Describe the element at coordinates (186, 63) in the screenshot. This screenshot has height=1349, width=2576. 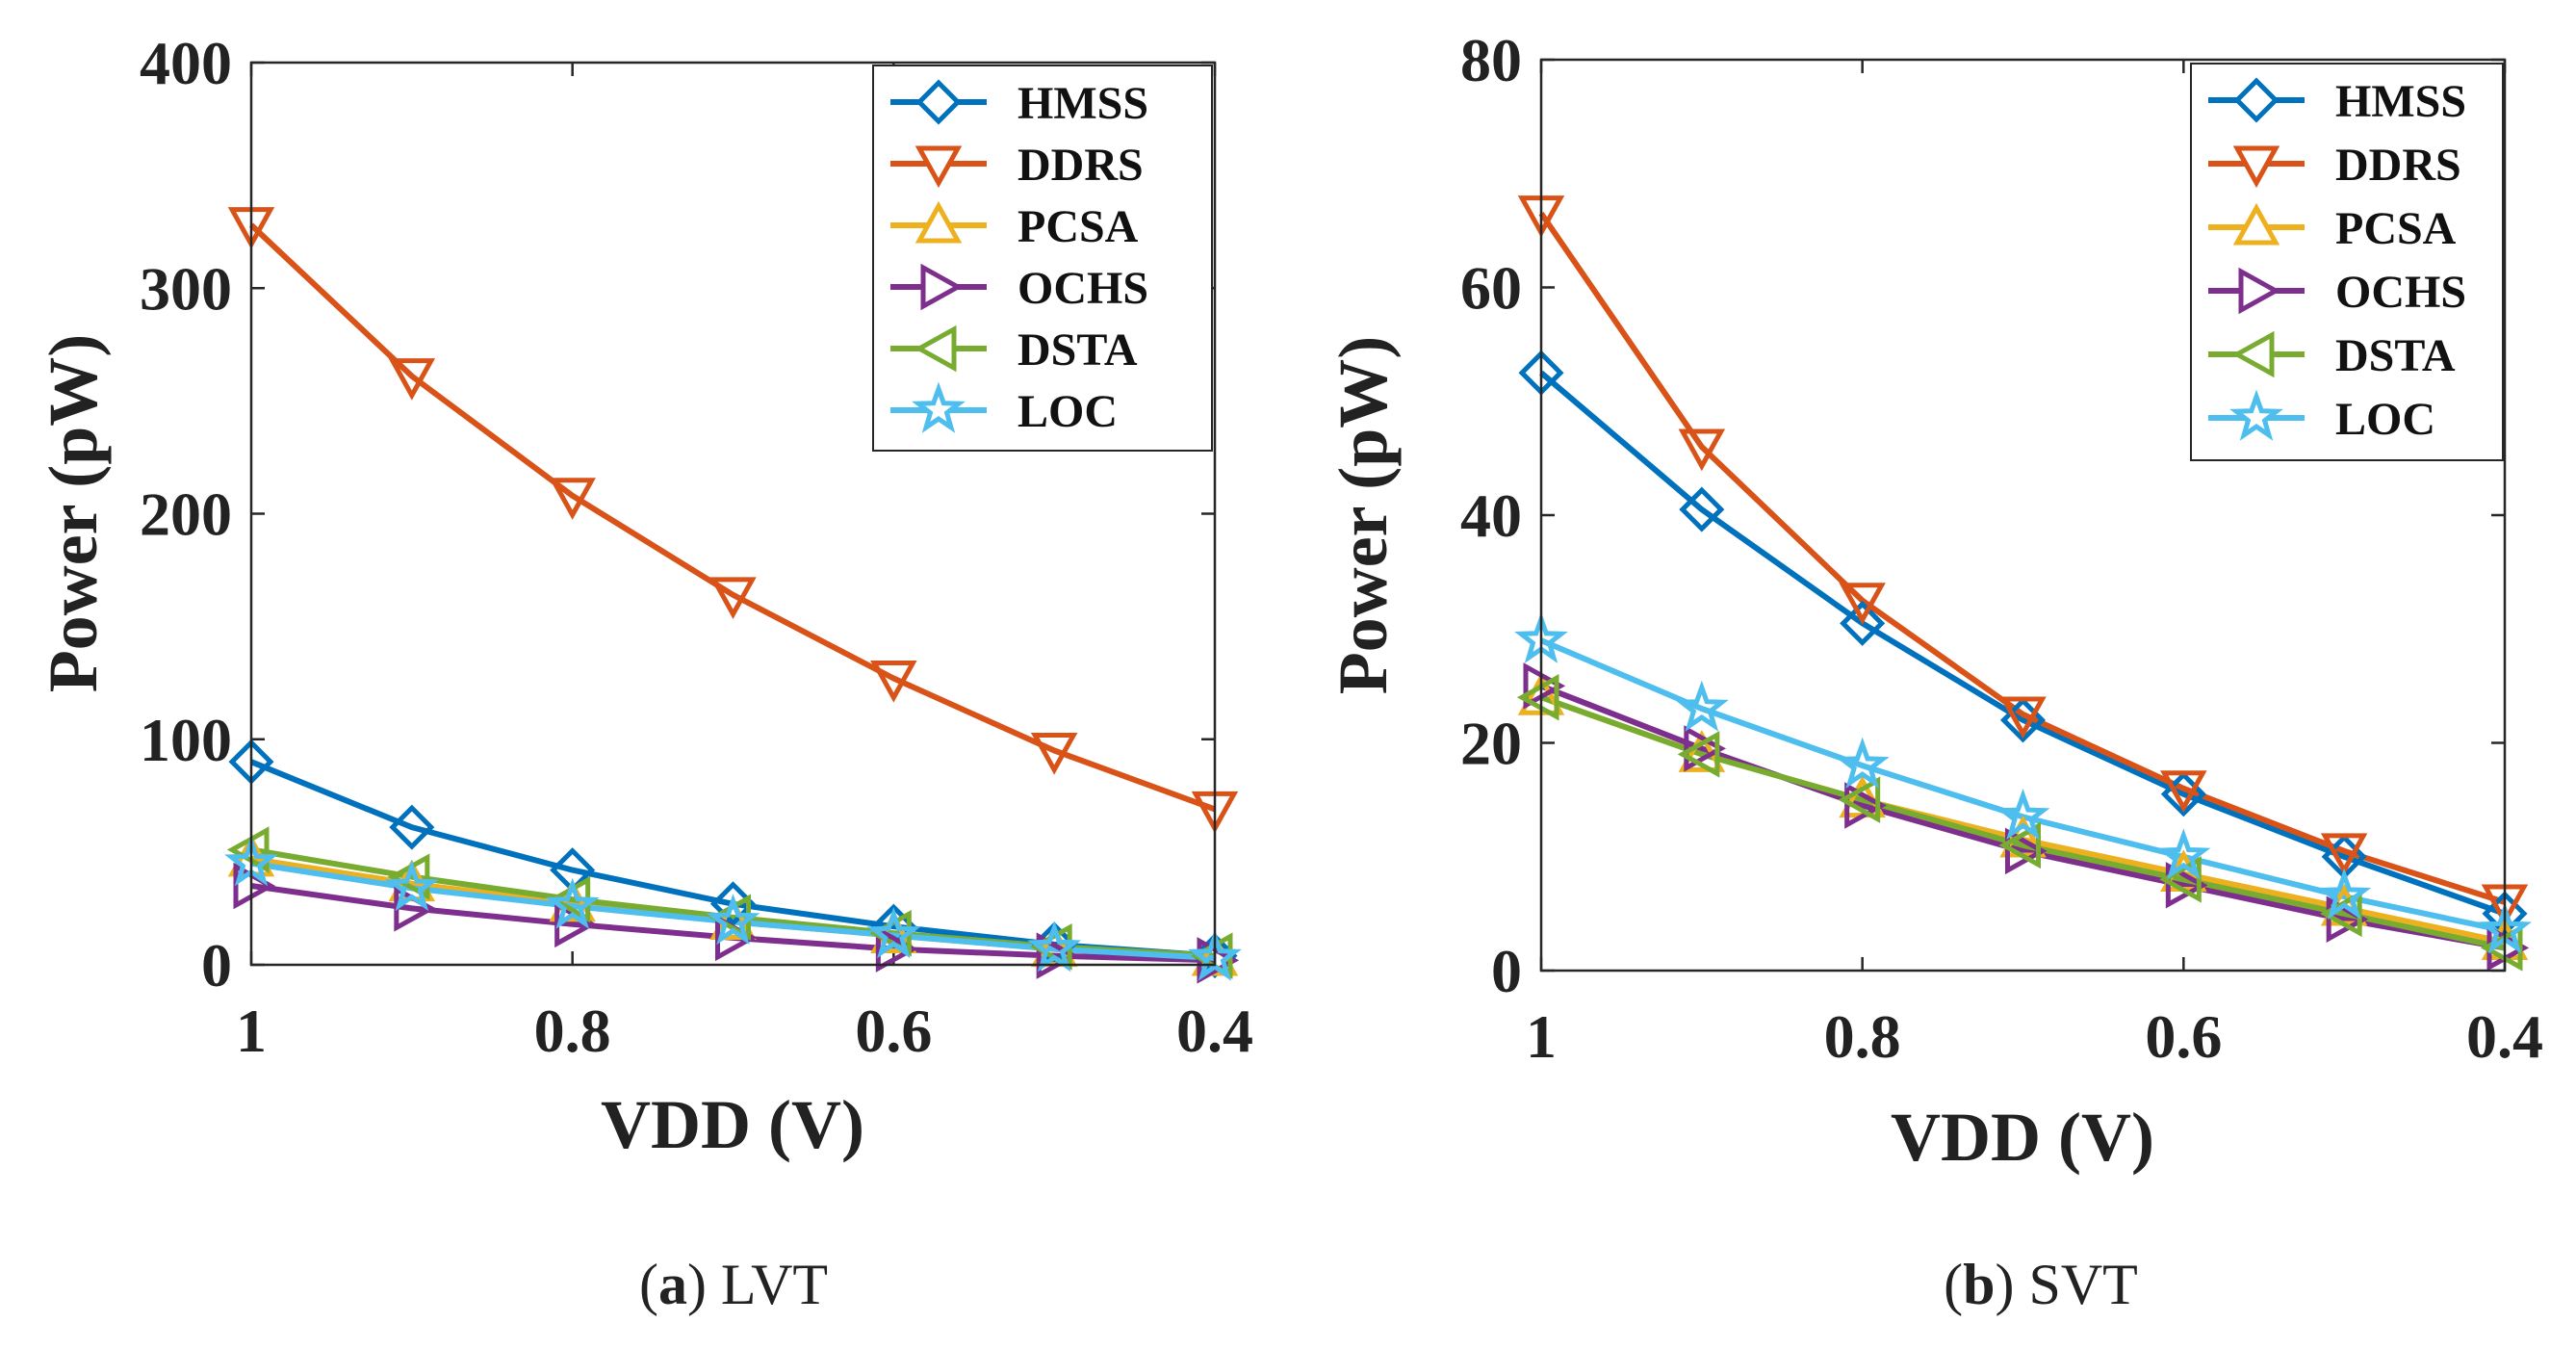
I see `y-tick-label: 400` at that location.